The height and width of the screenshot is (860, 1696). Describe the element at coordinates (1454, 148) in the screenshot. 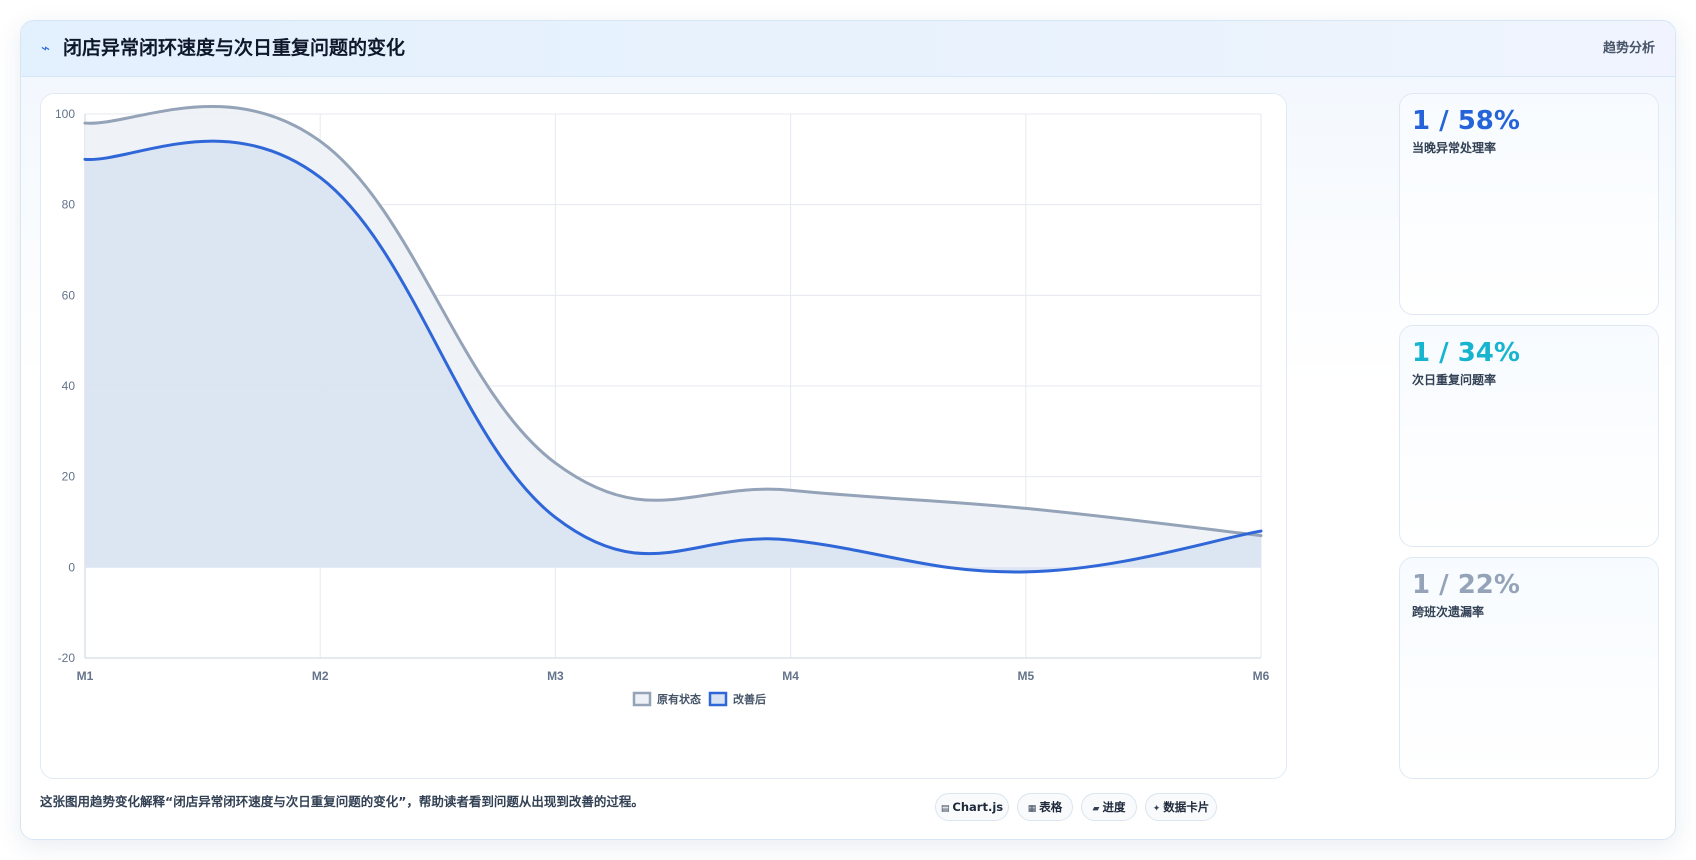

I see `stat-label-1: 当晚异常处理率` at that location.